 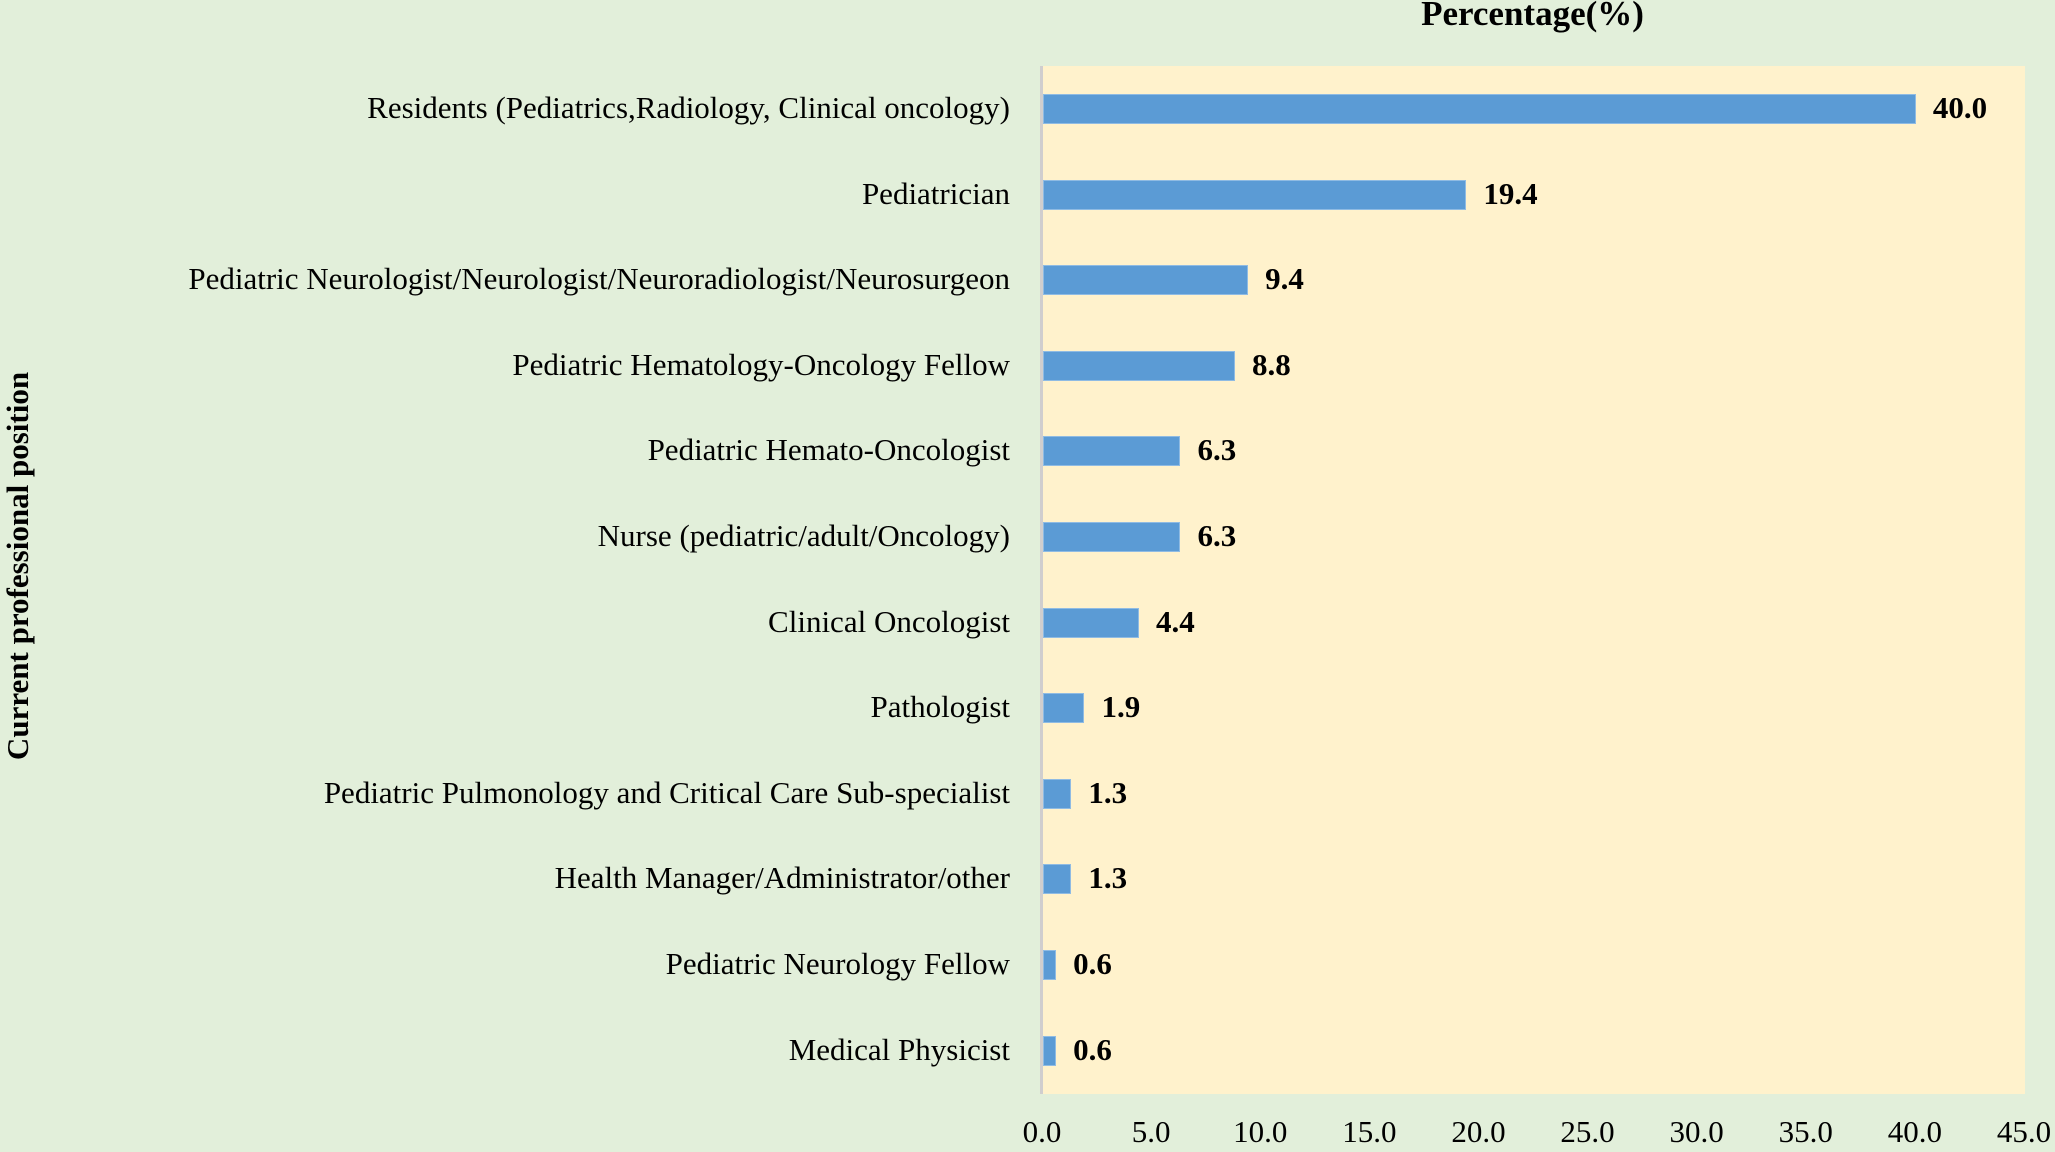 What do you see at coordinates (1532, 16) in the screenshot?
I see `chart-title: Percentage(%)` at bounding box center [1532, 16].